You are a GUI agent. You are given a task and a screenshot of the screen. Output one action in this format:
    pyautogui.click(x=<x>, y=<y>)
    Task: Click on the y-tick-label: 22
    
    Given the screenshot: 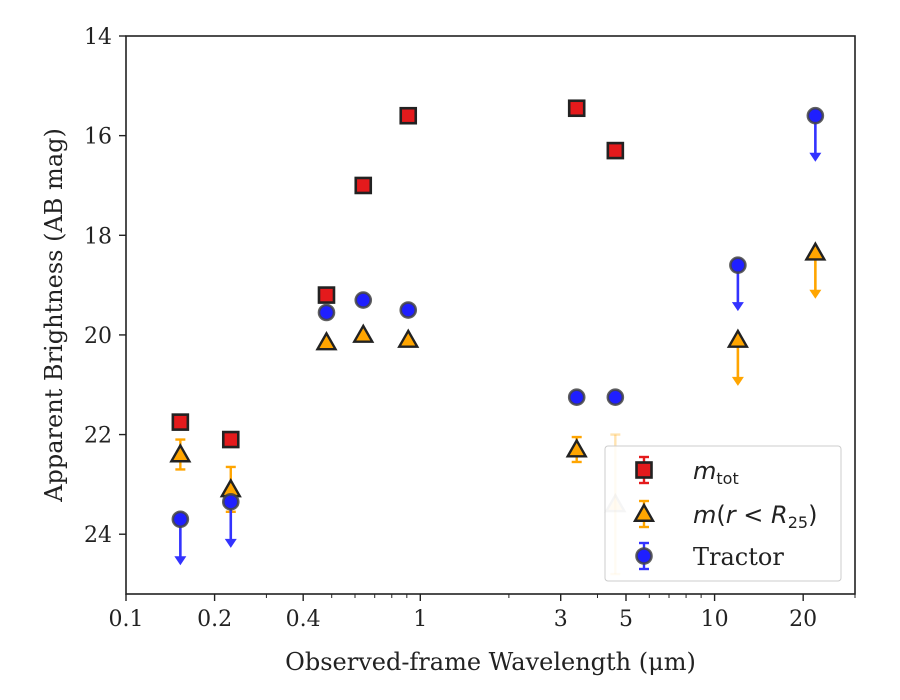 What is the action you would take?
    pyautogui.click(x=98, y=436)
    